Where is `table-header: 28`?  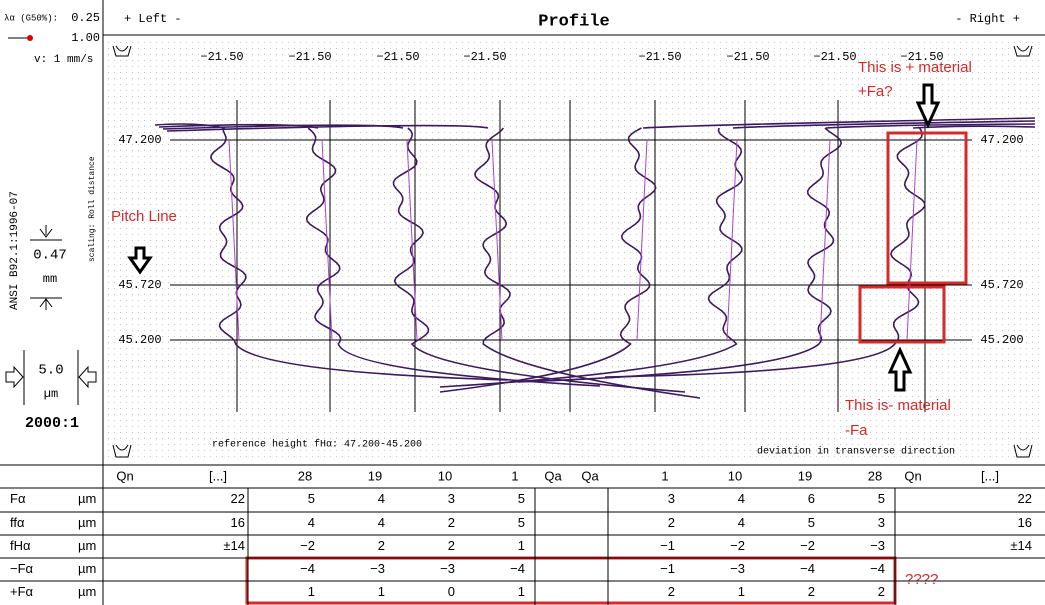
table-header: 28 is located at coordinates (305, 475).